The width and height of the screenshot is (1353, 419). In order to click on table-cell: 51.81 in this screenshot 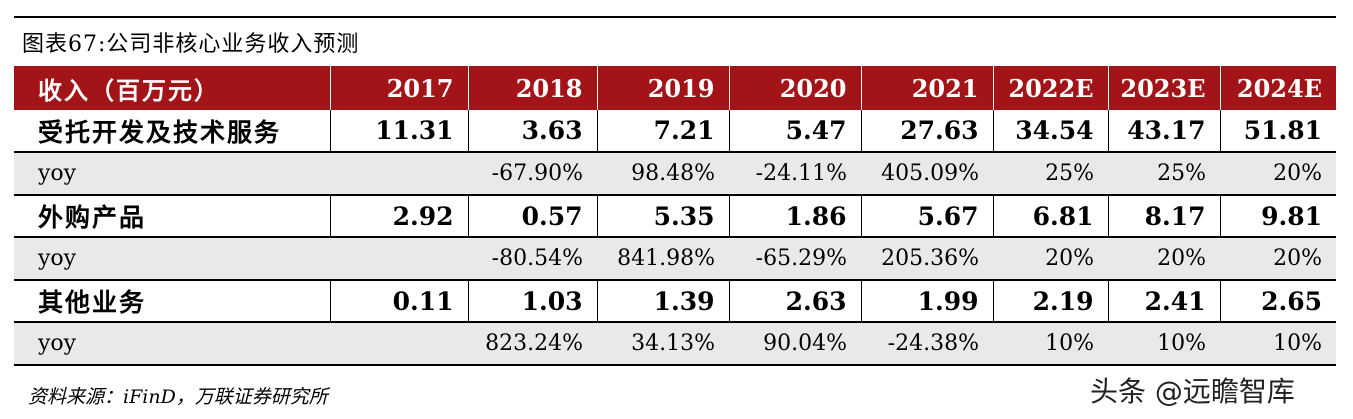, I will do `click(1277, 131)`.